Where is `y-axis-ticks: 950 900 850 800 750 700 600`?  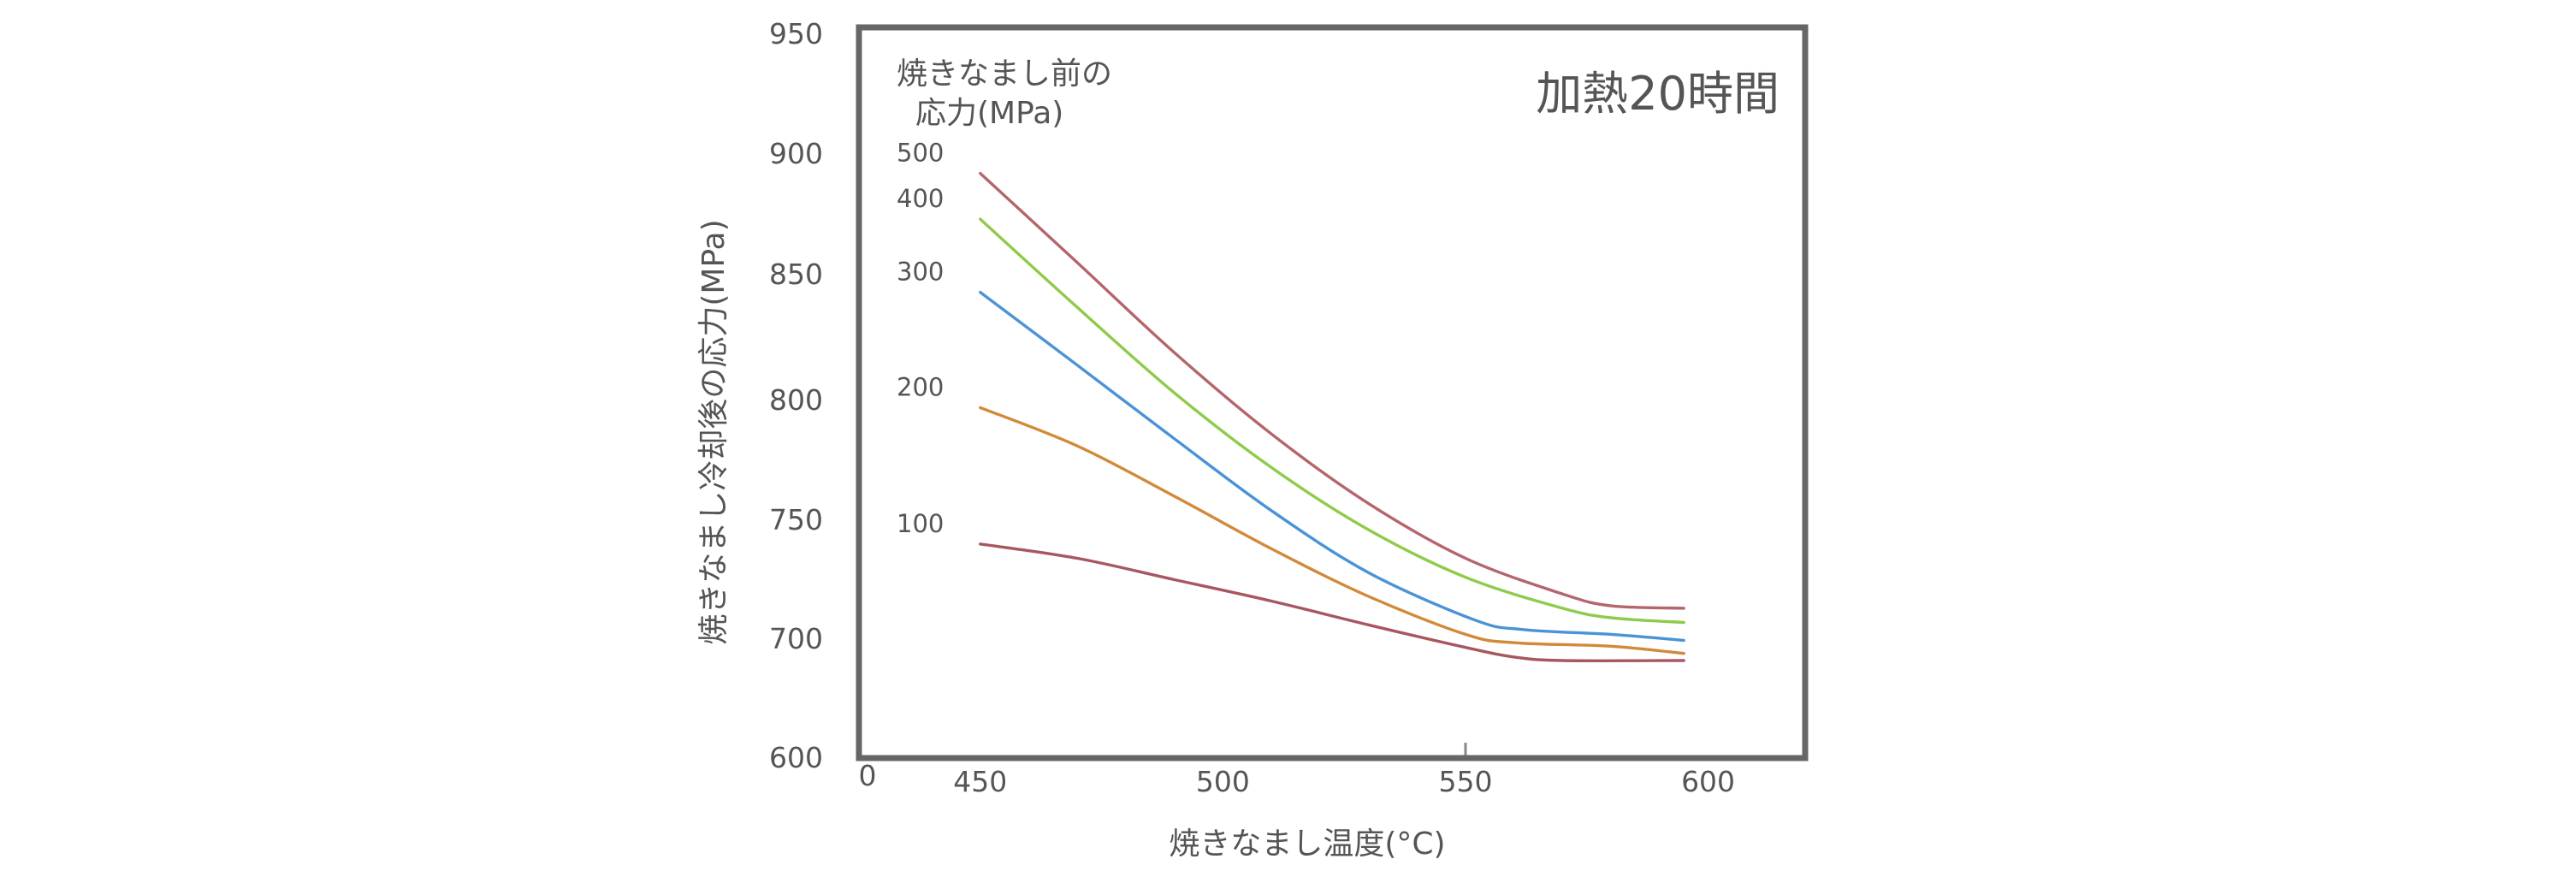
y-axis-ticks: 950 900 850 800 750 700 600 is located at coordinates (796, 395).